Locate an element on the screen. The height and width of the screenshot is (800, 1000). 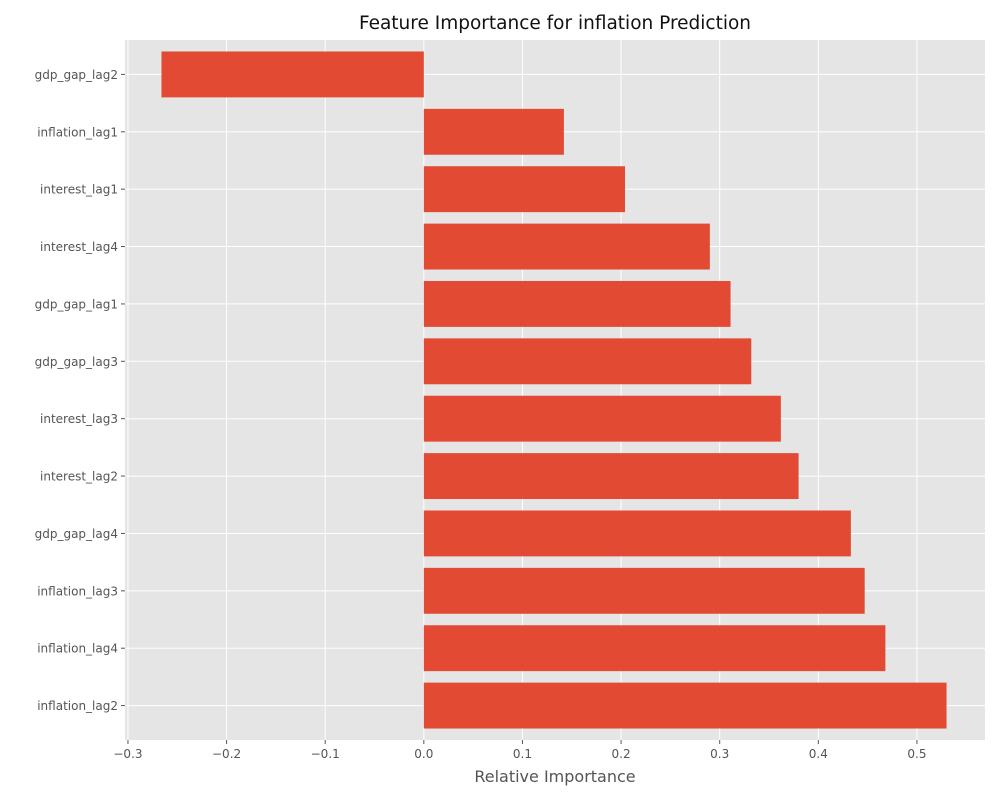
bar-gdp_gap_lag1 is located at coordinates (577, 303).